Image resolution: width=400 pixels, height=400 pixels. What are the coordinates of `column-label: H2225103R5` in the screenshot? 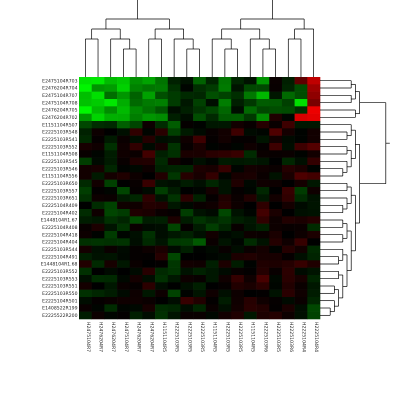 It's located at (177, 337).